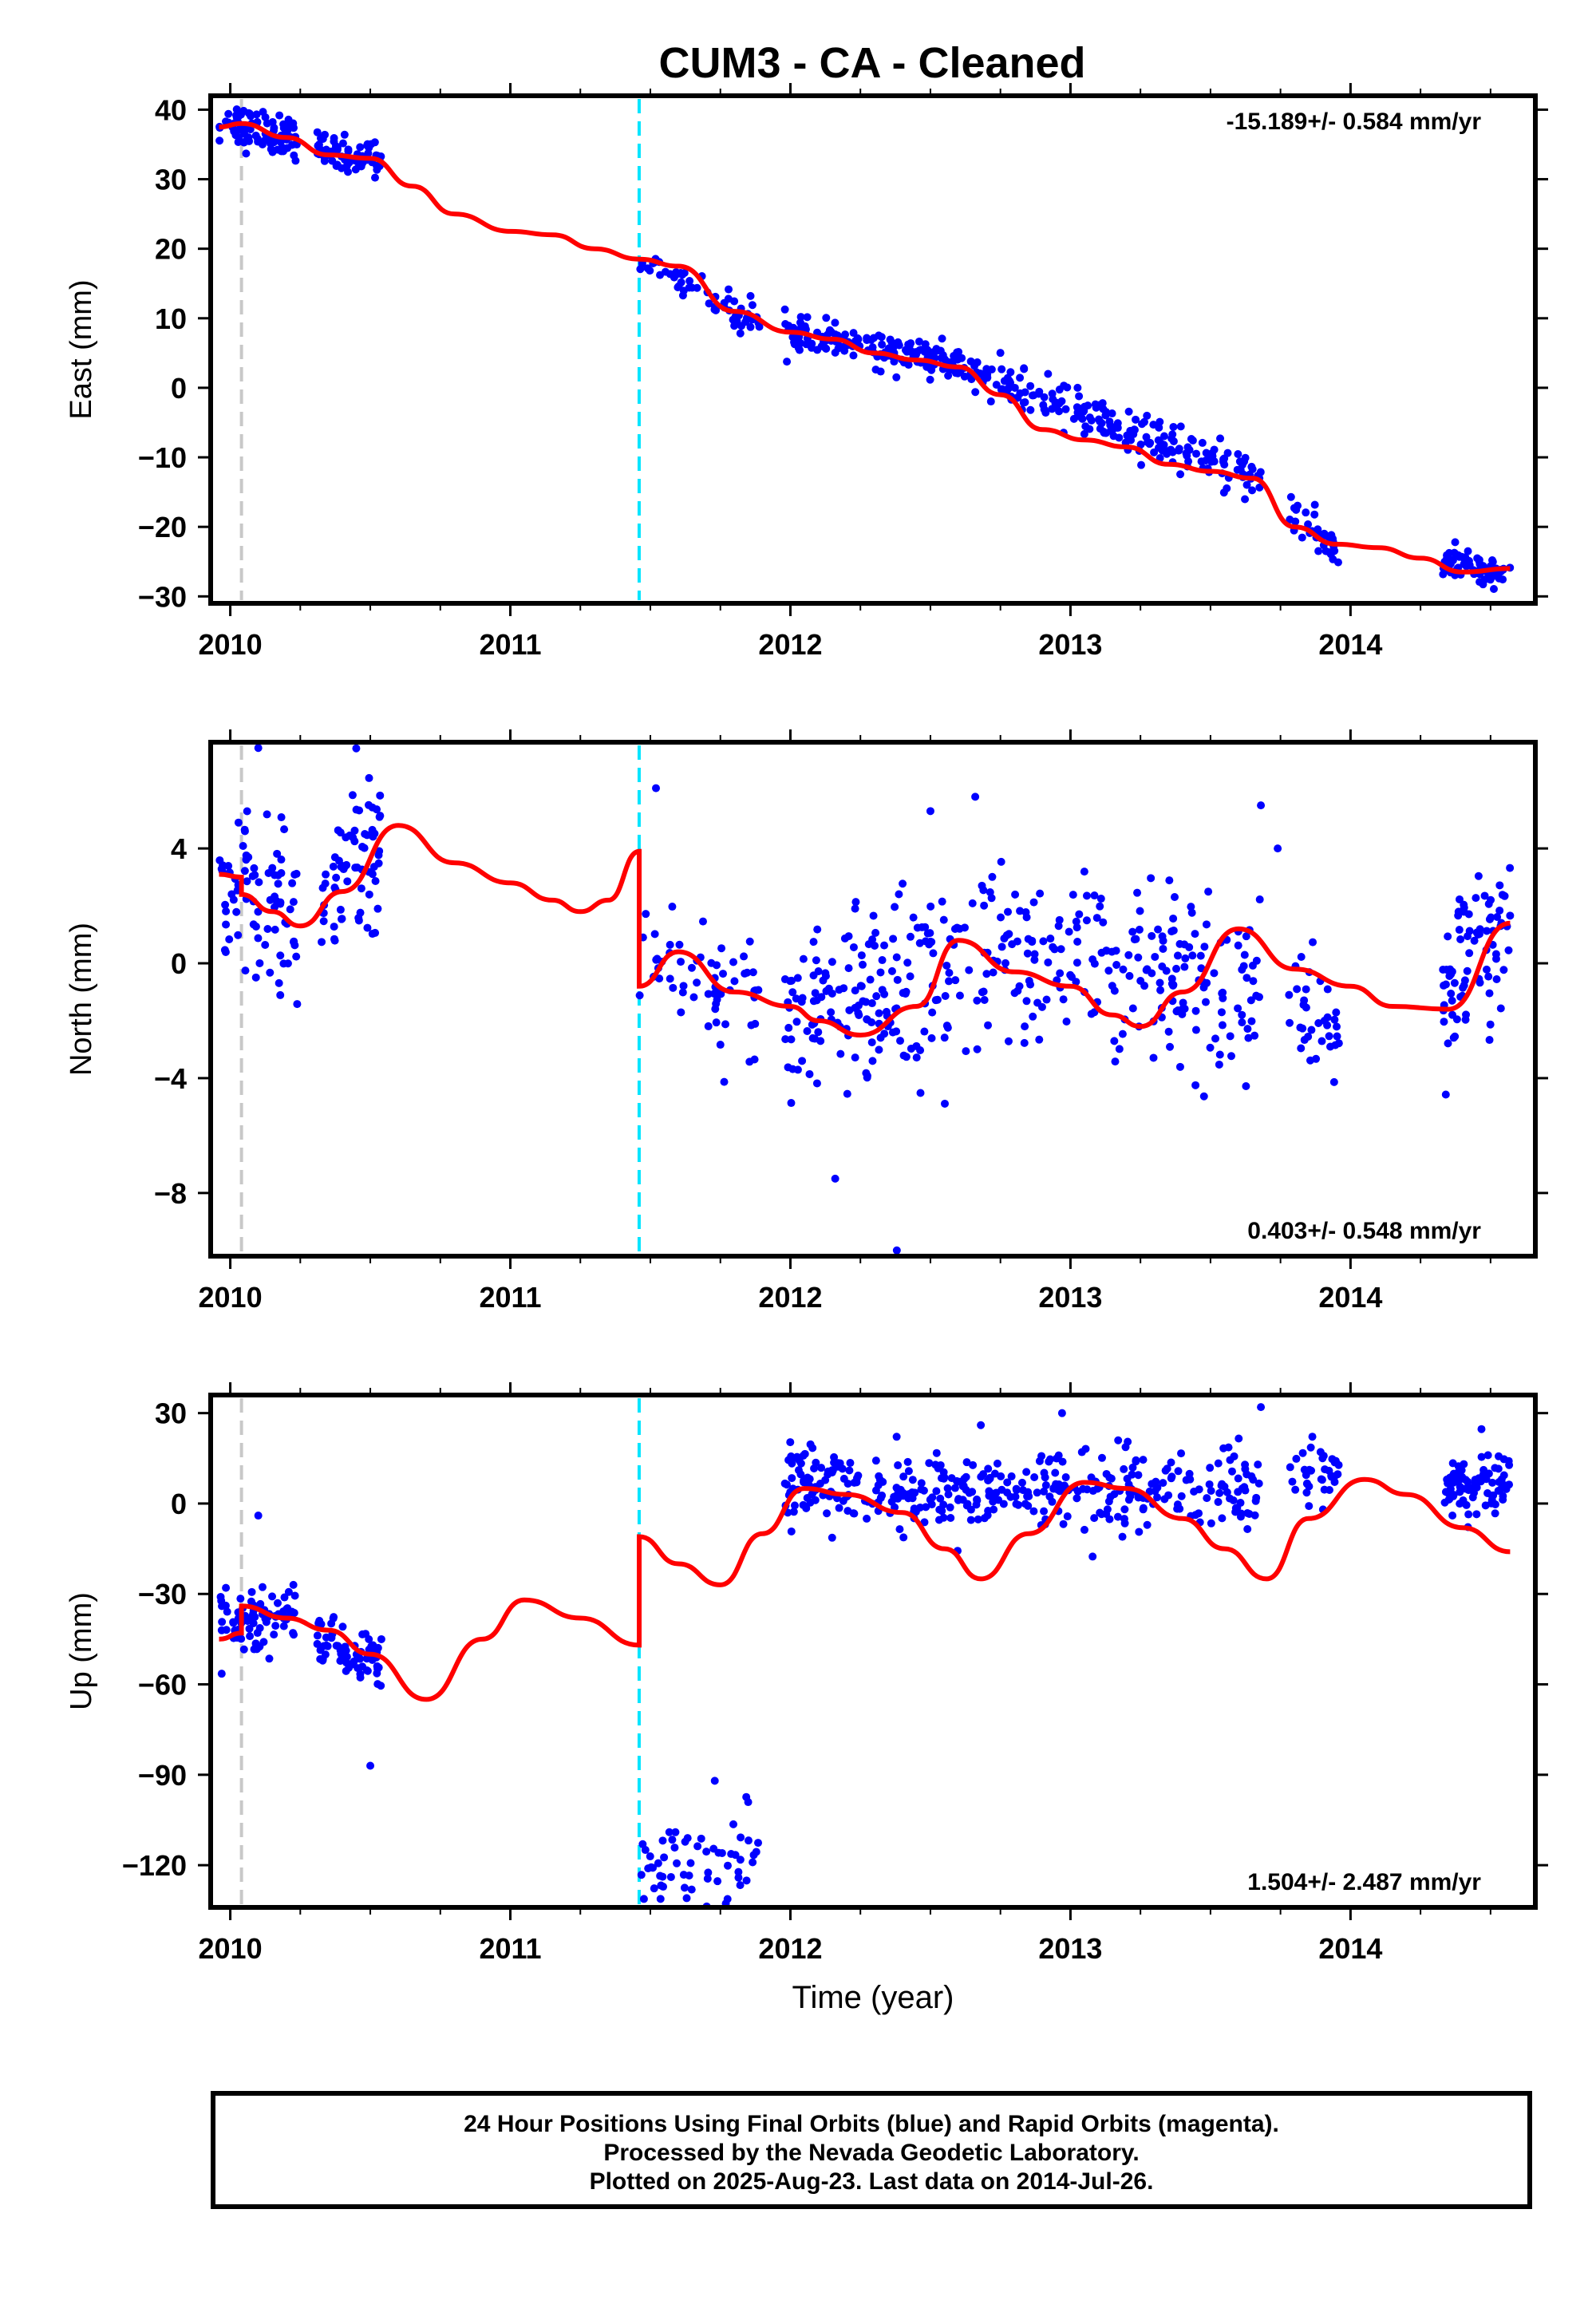  What do you see at coordinates (171, 180) in the screenshot?
I see `y-tick-label: 30` at bounding box center [171, 180].